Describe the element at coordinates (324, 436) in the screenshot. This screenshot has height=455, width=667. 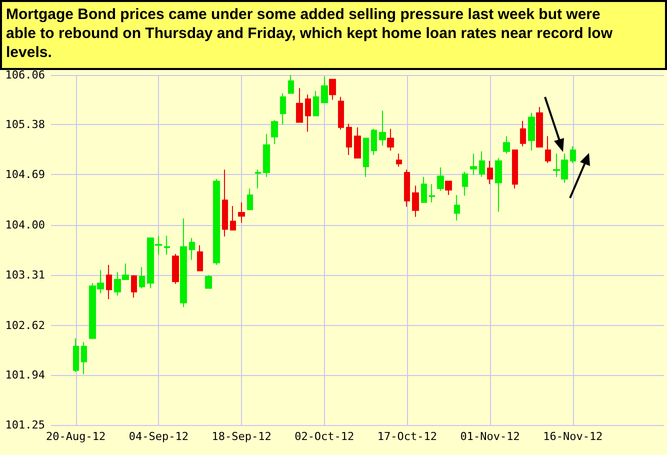
I see `x-tick-label: 02-Oct-12` at that location.